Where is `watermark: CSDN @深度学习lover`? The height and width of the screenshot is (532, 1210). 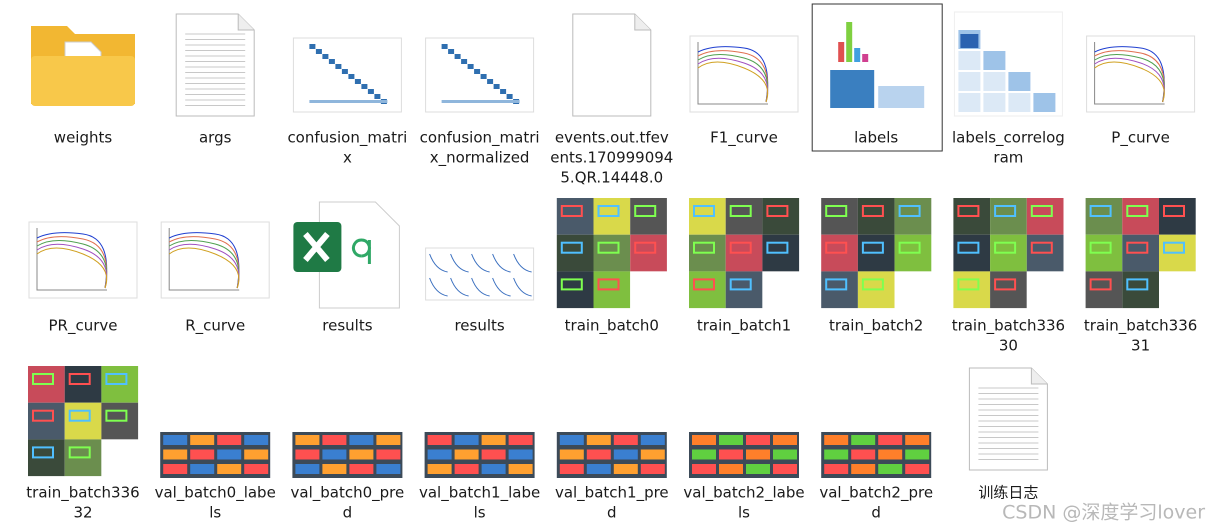 watermark: CSDN @深度学习lover is located at coordinates (1103, 513).